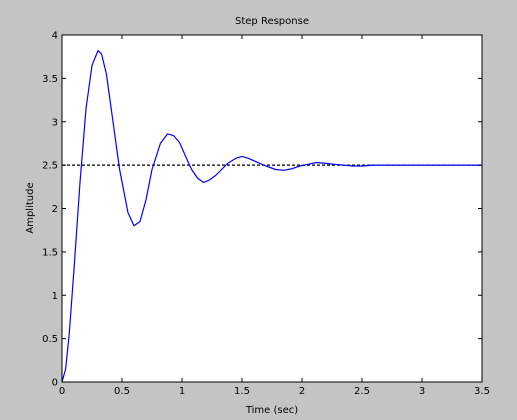 Image resolution: width=517 pixels, height=420 pixels. Describe the element at coordinates (272, 21) in the screenshot. I see `chart-title: Step Response` at that location.